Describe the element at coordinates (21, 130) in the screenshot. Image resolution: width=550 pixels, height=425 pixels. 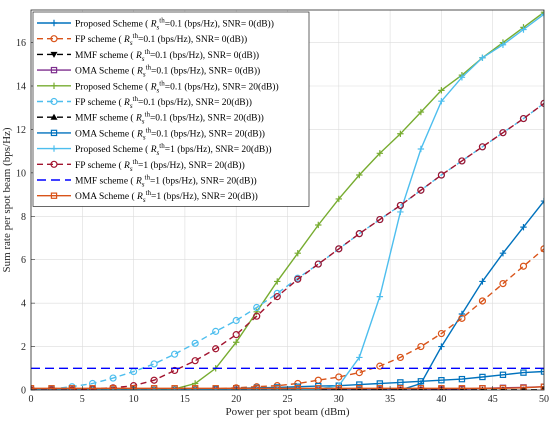
I see `y-tick-label: 12` at that location.